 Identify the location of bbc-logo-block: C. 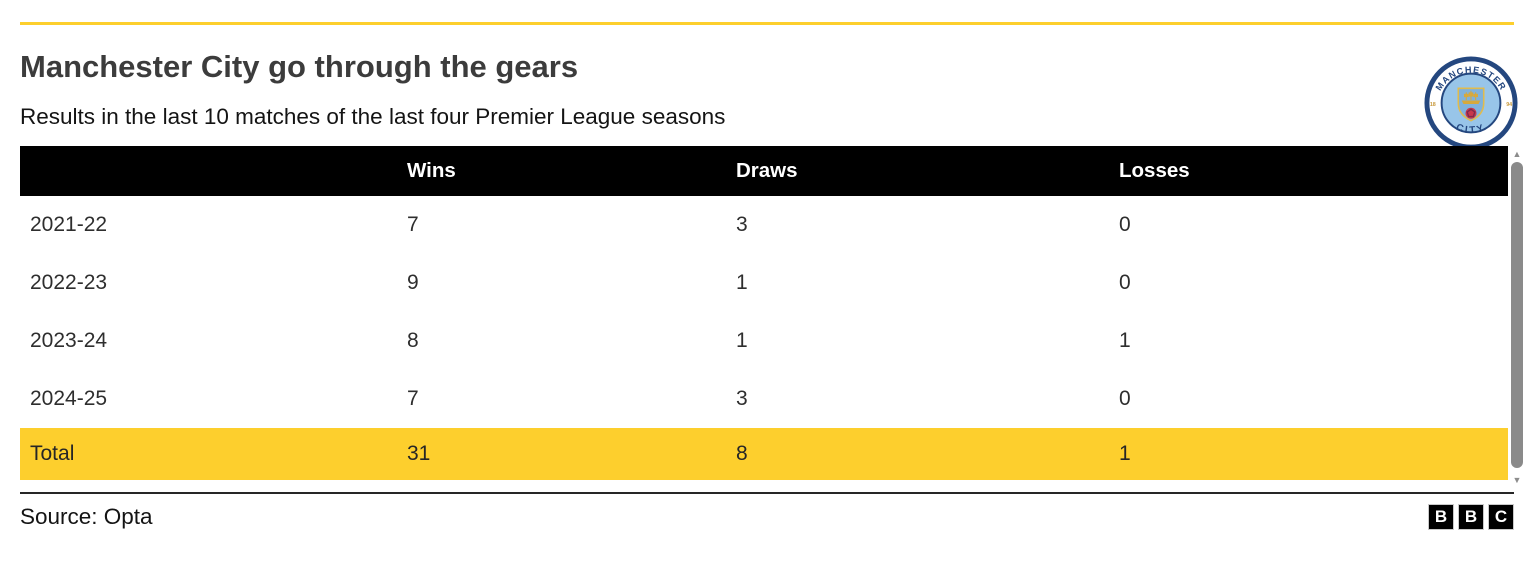
(1501, 517).